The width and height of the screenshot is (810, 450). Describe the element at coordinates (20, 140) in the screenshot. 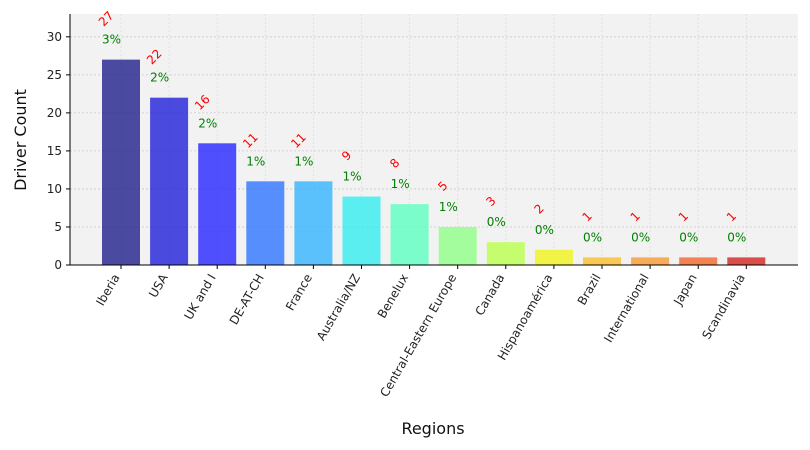

I see `y-axis-title: Driver Count` at that location.